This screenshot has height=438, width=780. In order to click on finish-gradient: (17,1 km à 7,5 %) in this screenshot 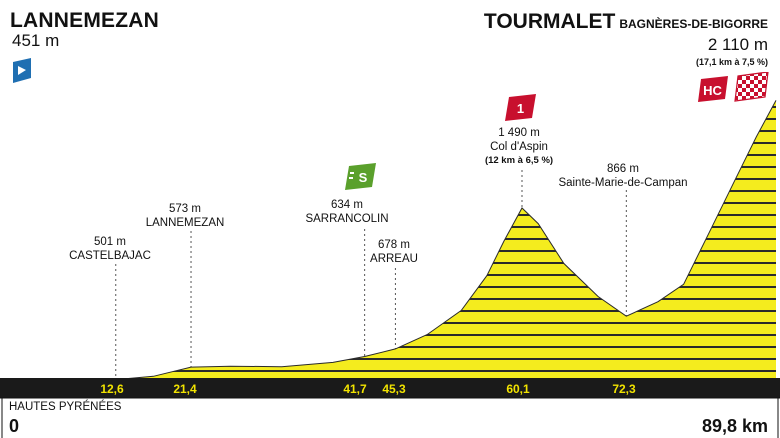, I will do `click(731, 62)`.